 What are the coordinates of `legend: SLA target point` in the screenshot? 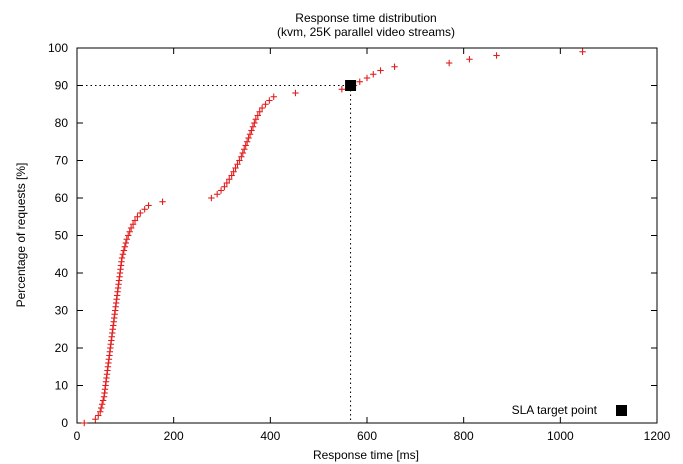 It's located at (569, 410).